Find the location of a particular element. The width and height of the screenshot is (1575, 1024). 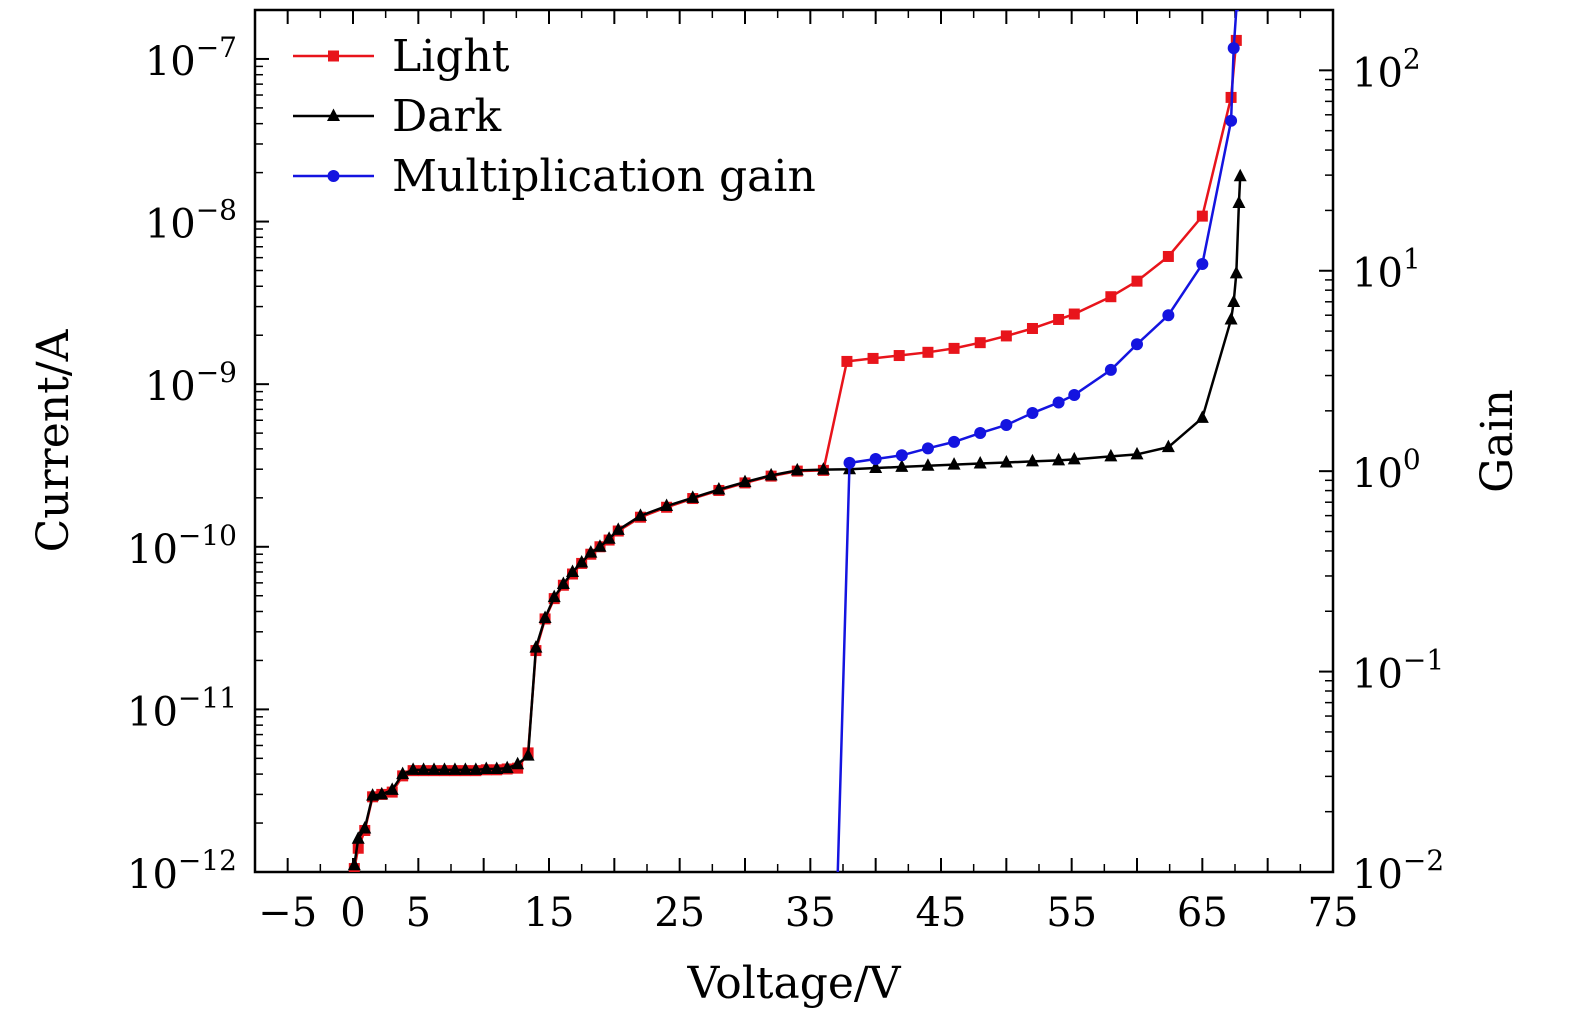

y-left-tick-labels: 10⁻⁷ 10⁻⁸ 10⁻⁹ 10⁻¹⁰ 10⁻¹¹ 10⁻¹² is located at coordinates (182, 464).